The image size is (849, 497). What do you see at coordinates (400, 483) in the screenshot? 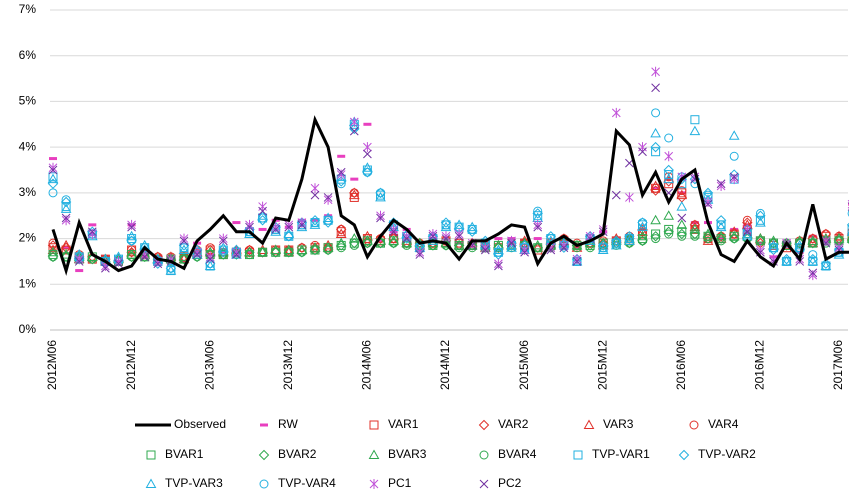
I see `legend-label: PC1` at bounding box center [400, 483].